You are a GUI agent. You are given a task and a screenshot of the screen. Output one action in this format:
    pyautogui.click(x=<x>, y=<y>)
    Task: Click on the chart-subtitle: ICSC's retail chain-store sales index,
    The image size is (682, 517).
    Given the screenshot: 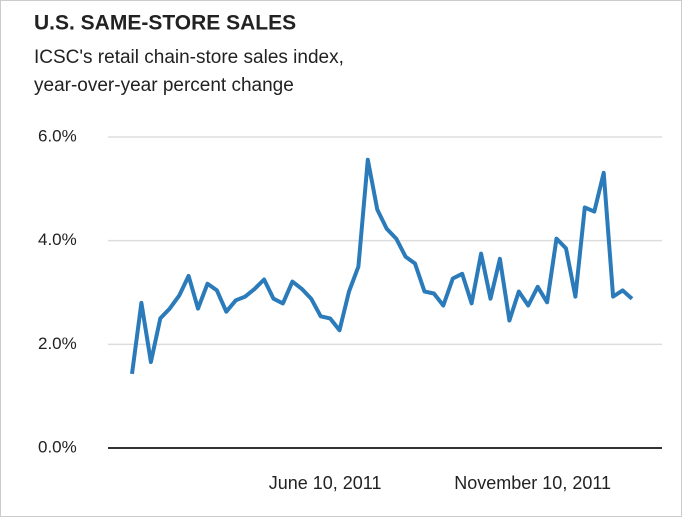 What is the action you would take?
    pyautogui.click(x=189, y=57)
    